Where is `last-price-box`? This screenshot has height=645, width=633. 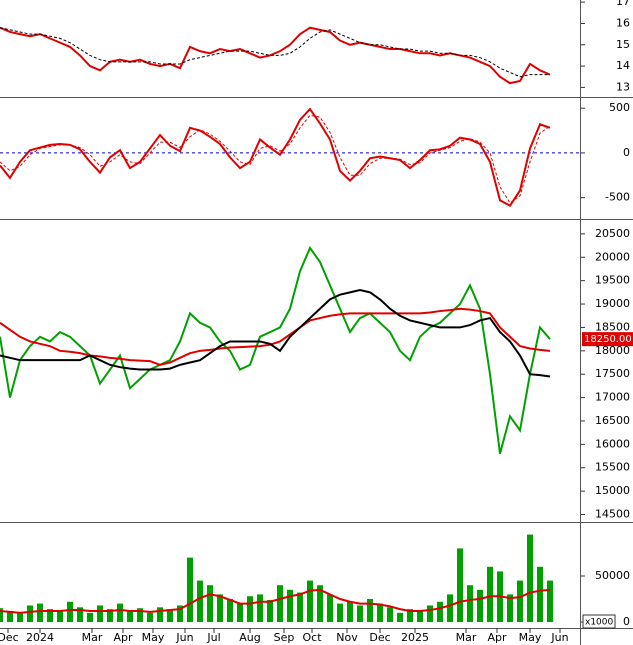
last-price-box is located at coordinates (607, 339).